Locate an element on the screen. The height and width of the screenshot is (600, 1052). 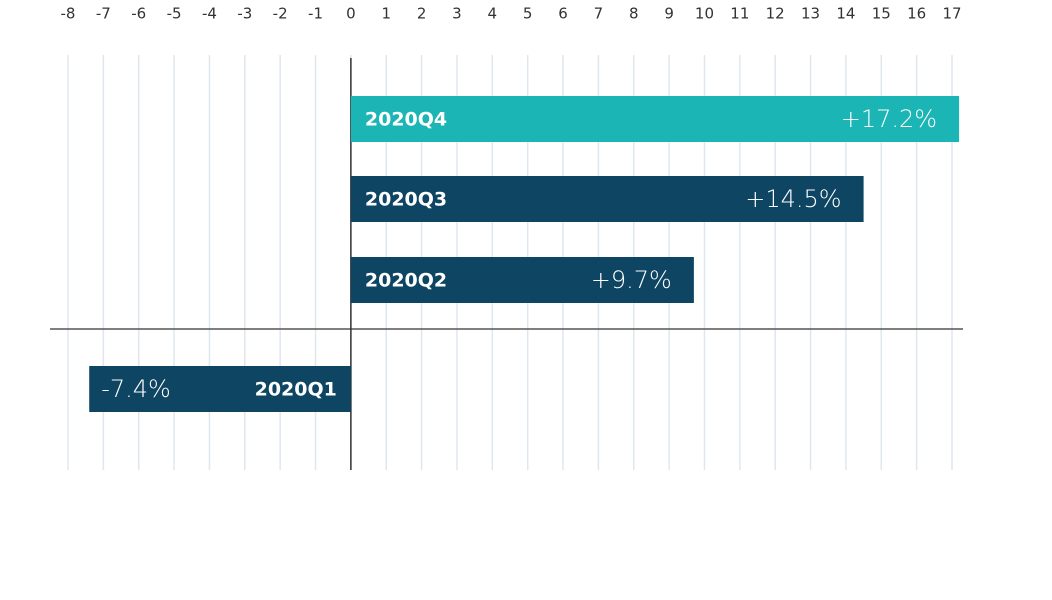
x-tick-label: 13 is located at coordinates (810, 14).